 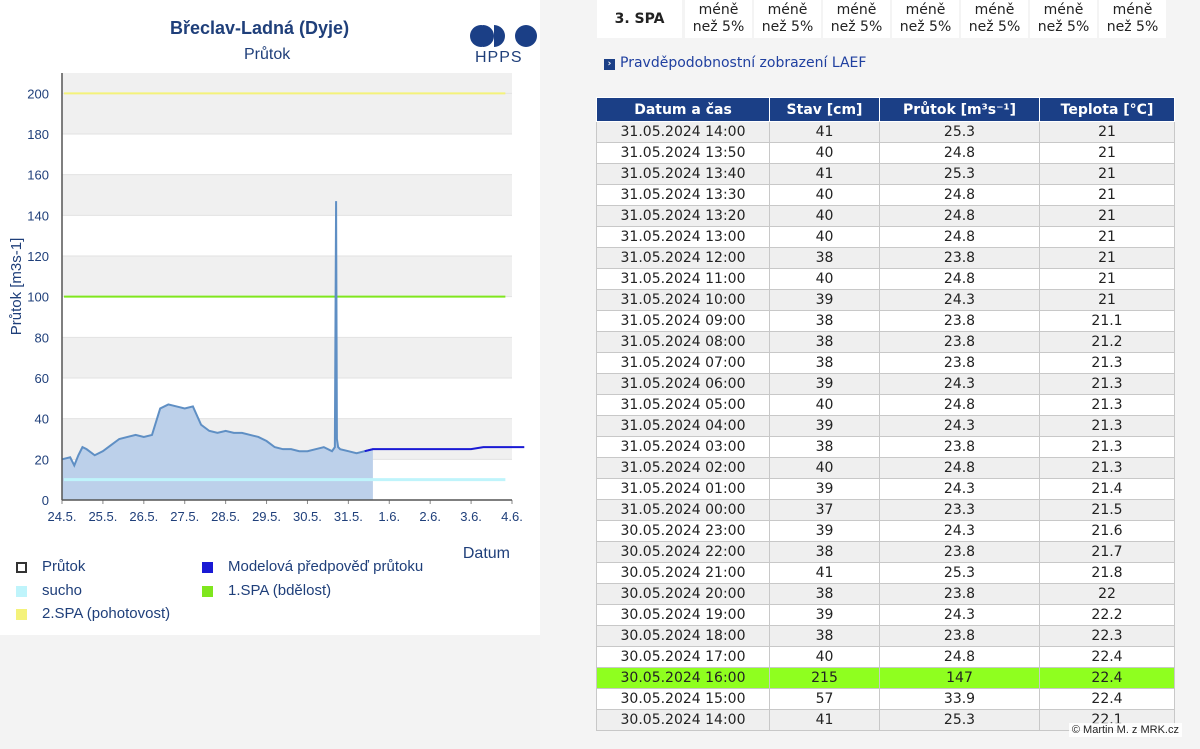 I want to click on laef-link: › Pravděpodobnostní zobrazení LAEF, so click(x=735, y=63).